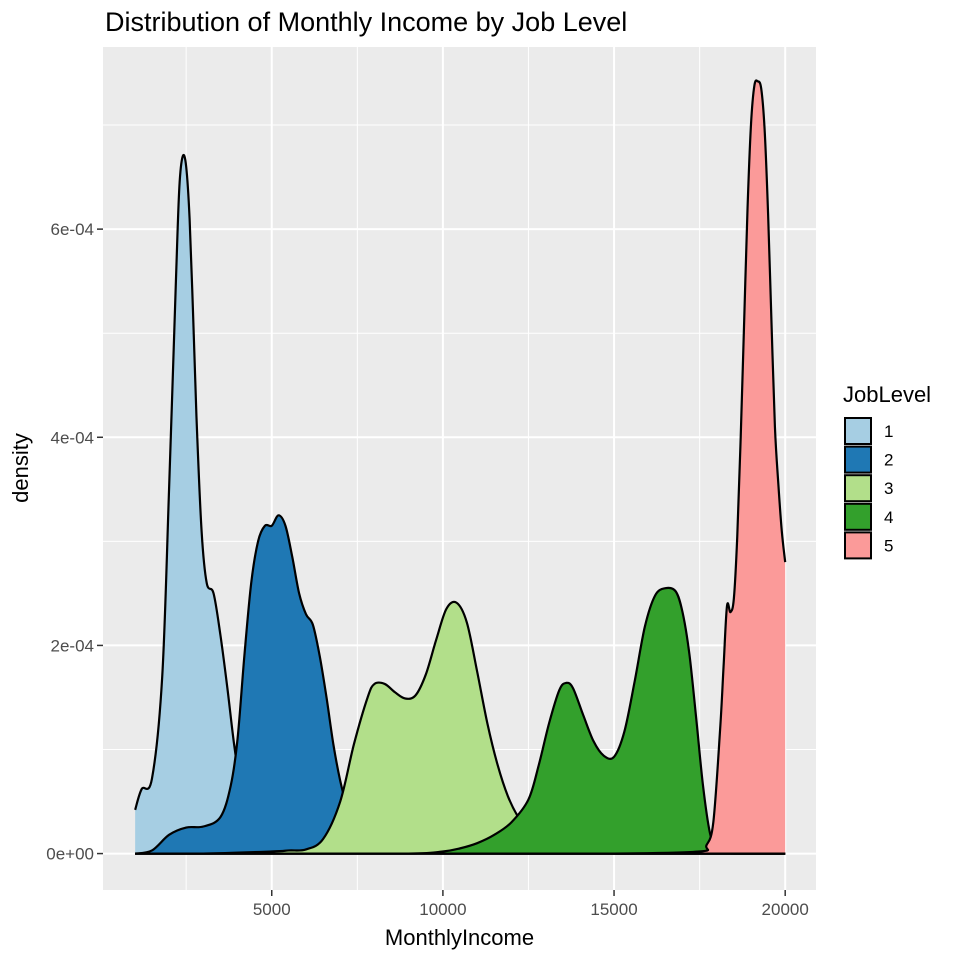  Describe the element at coordinates (888, 431) in the screenshot. I see `legend-label-level-1: 1` at that location.